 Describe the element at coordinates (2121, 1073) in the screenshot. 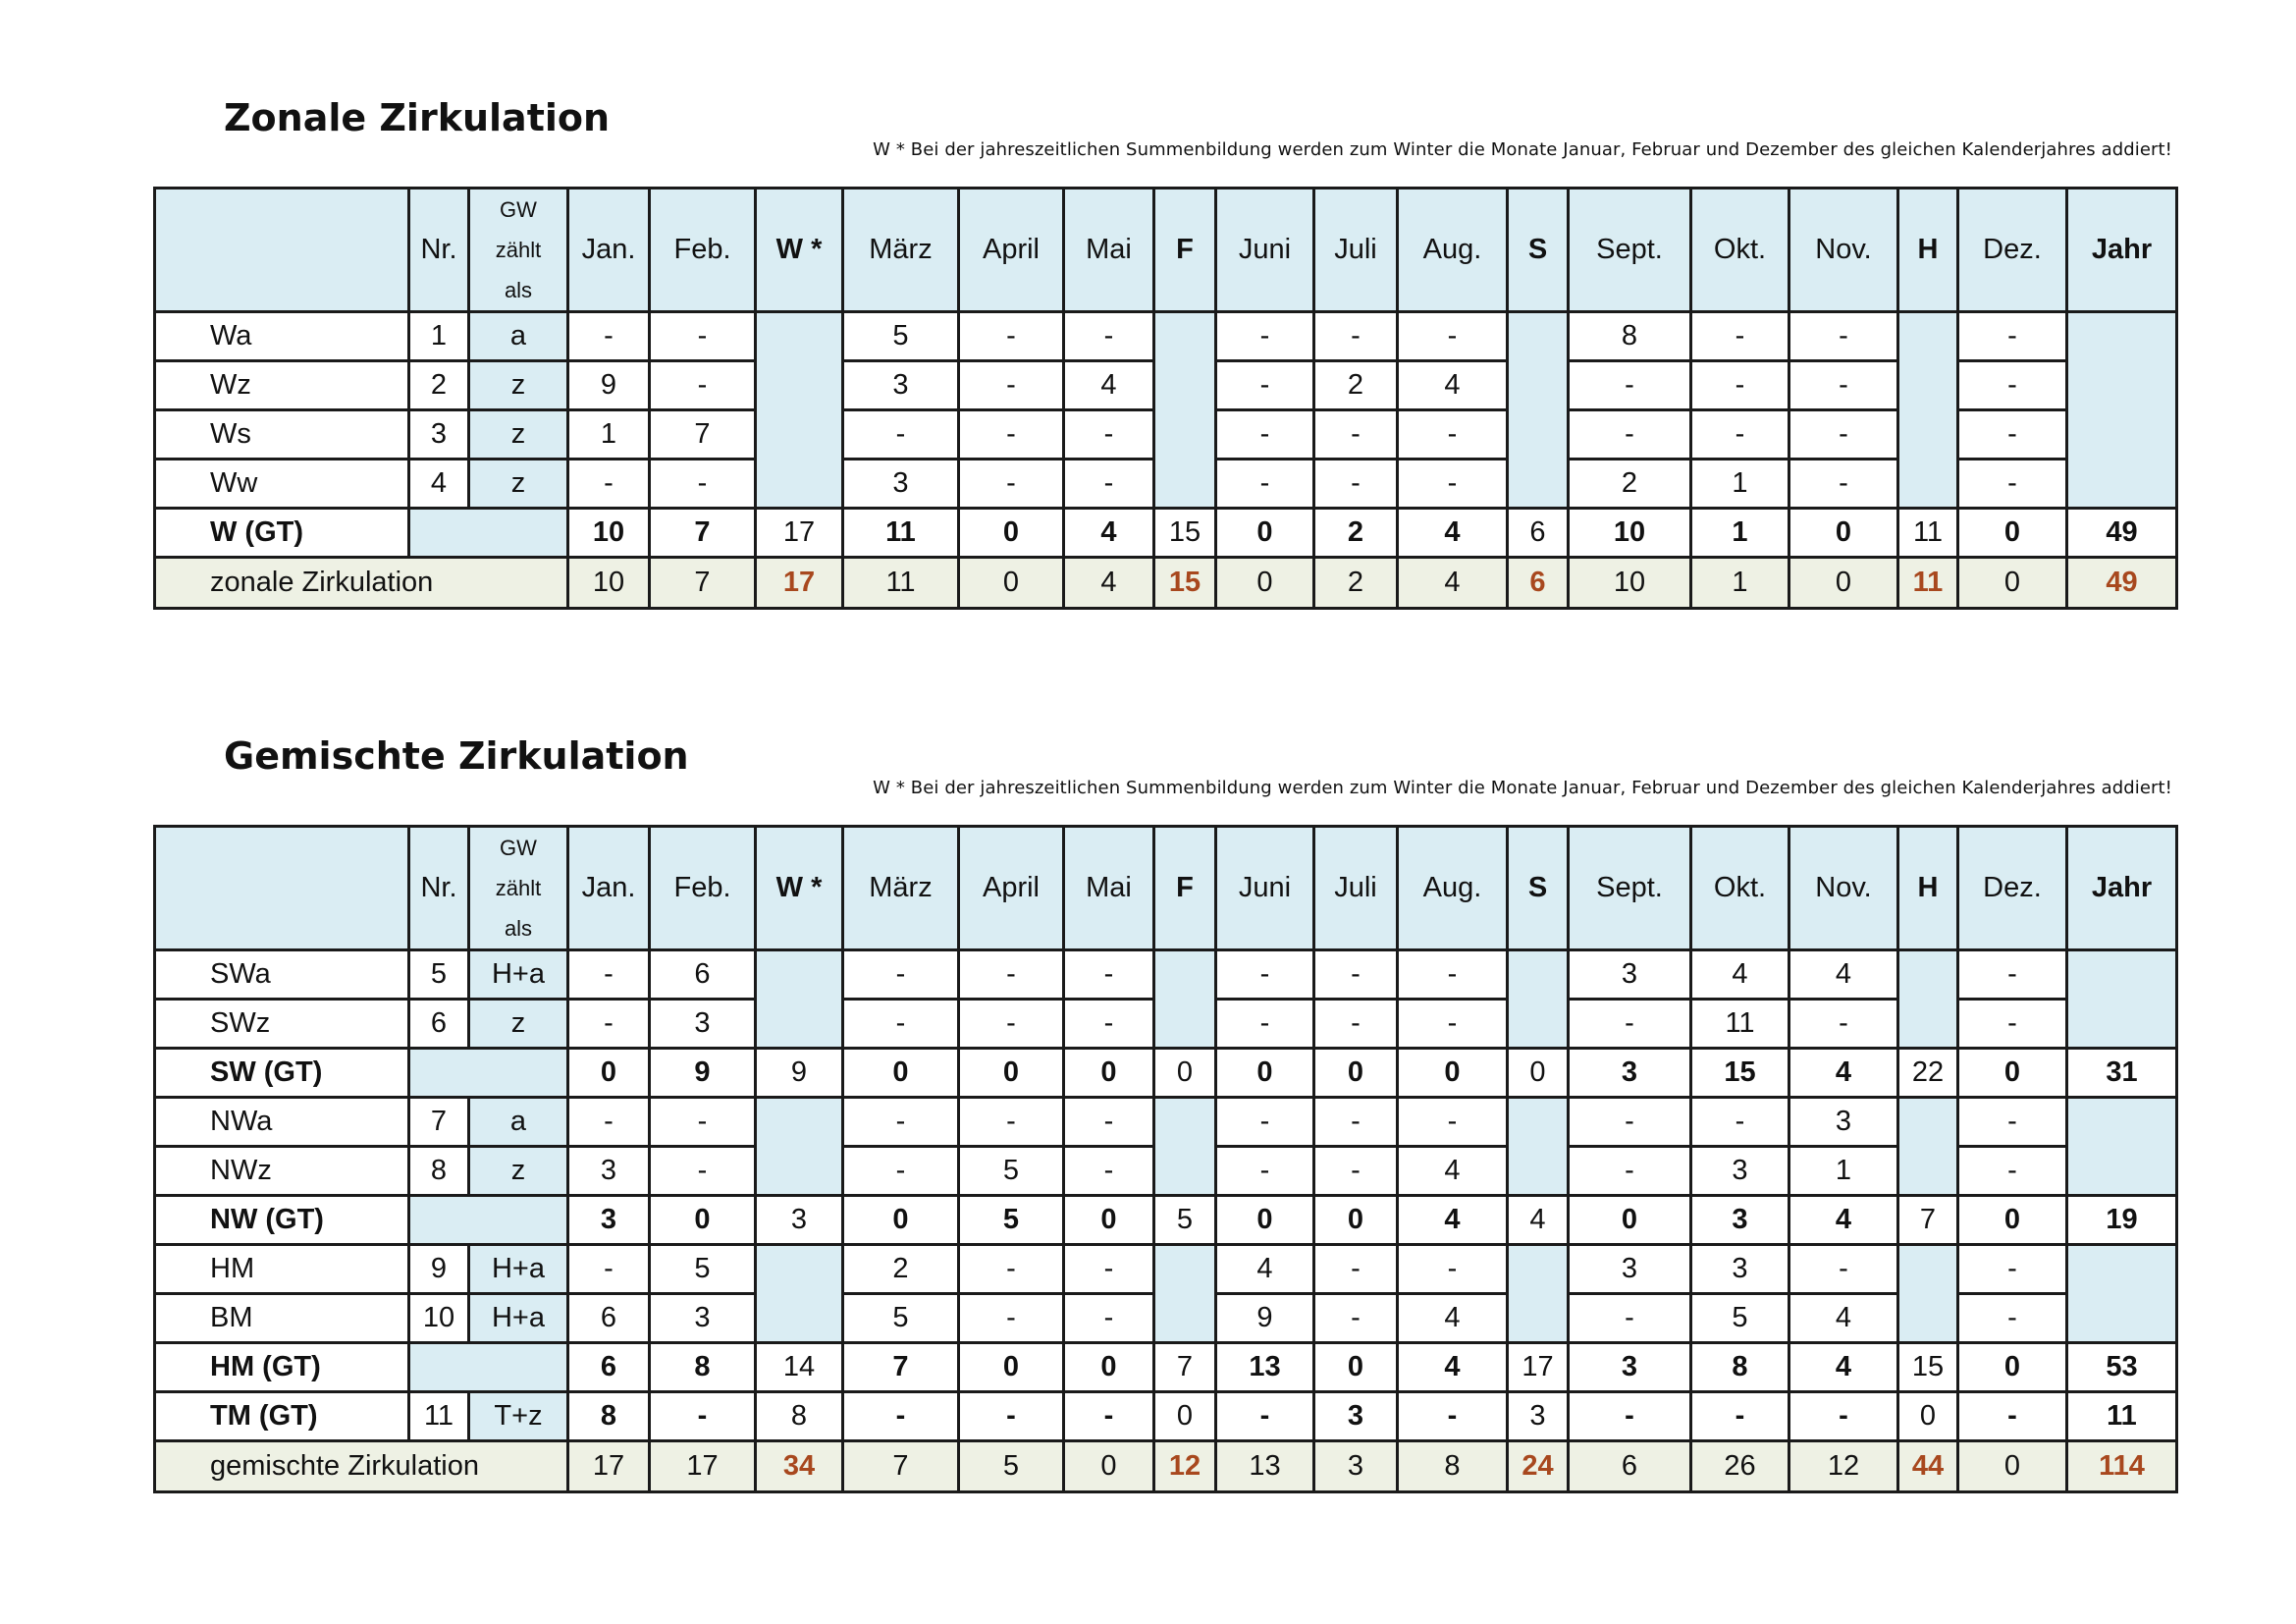

I see `gt-year: 31` at that location.